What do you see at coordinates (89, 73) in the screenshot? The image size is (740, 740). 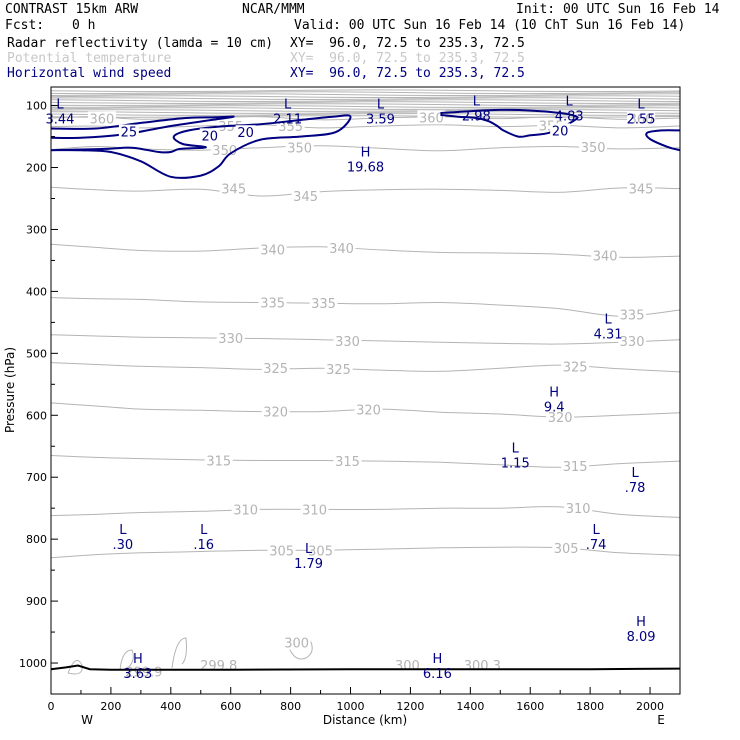 I see `field-wind-speed: Horizontal wind speed` at bounding box center [89, 73].